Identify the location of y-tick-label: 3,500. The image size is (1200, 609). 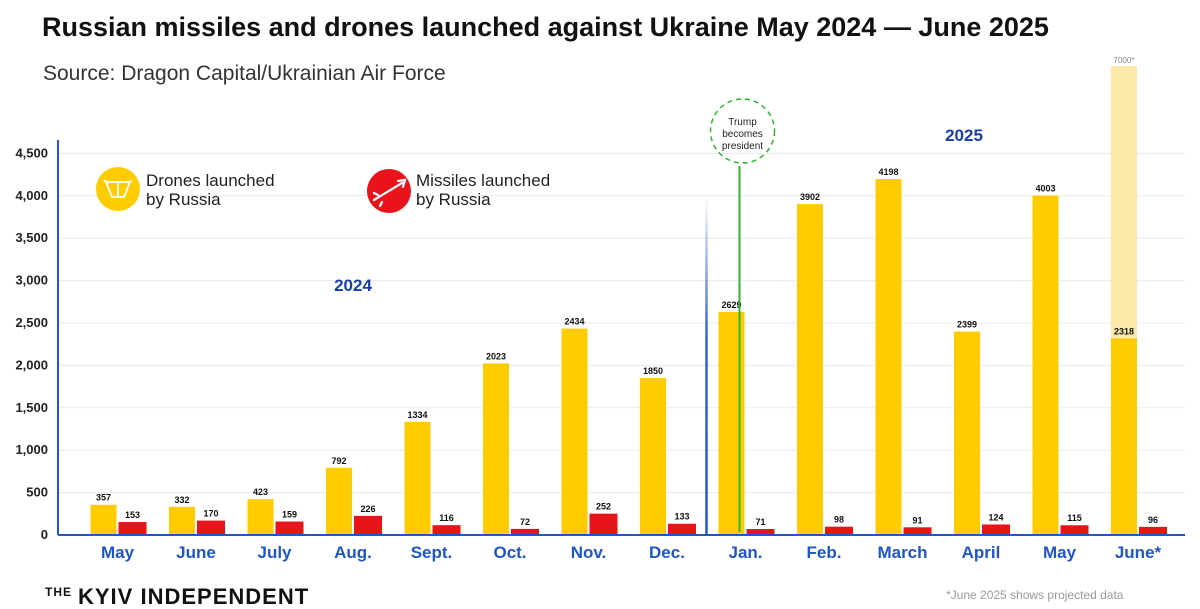
(31, 237).